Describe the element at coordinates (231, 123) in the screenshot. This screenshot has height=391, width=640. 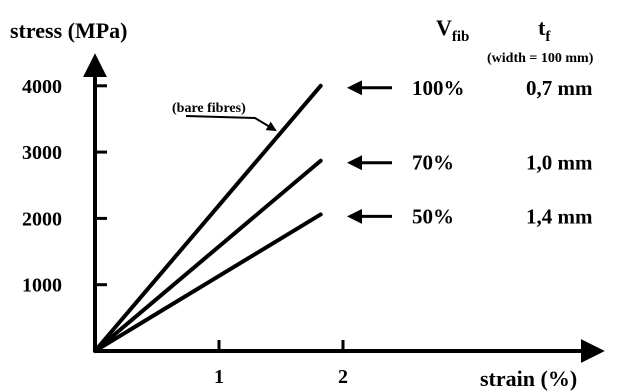
I see `bare-fibres-pointer` at that location.